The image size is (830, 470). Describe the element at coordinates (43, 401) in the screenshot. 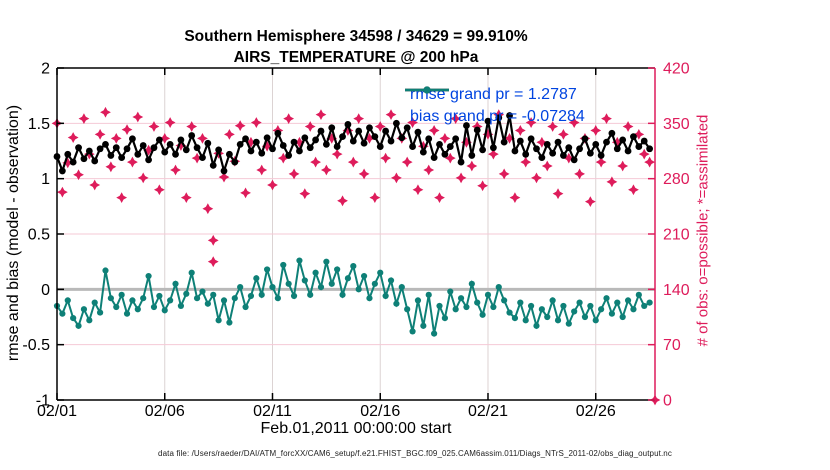

I see `left-tick-label: -1` at that location.